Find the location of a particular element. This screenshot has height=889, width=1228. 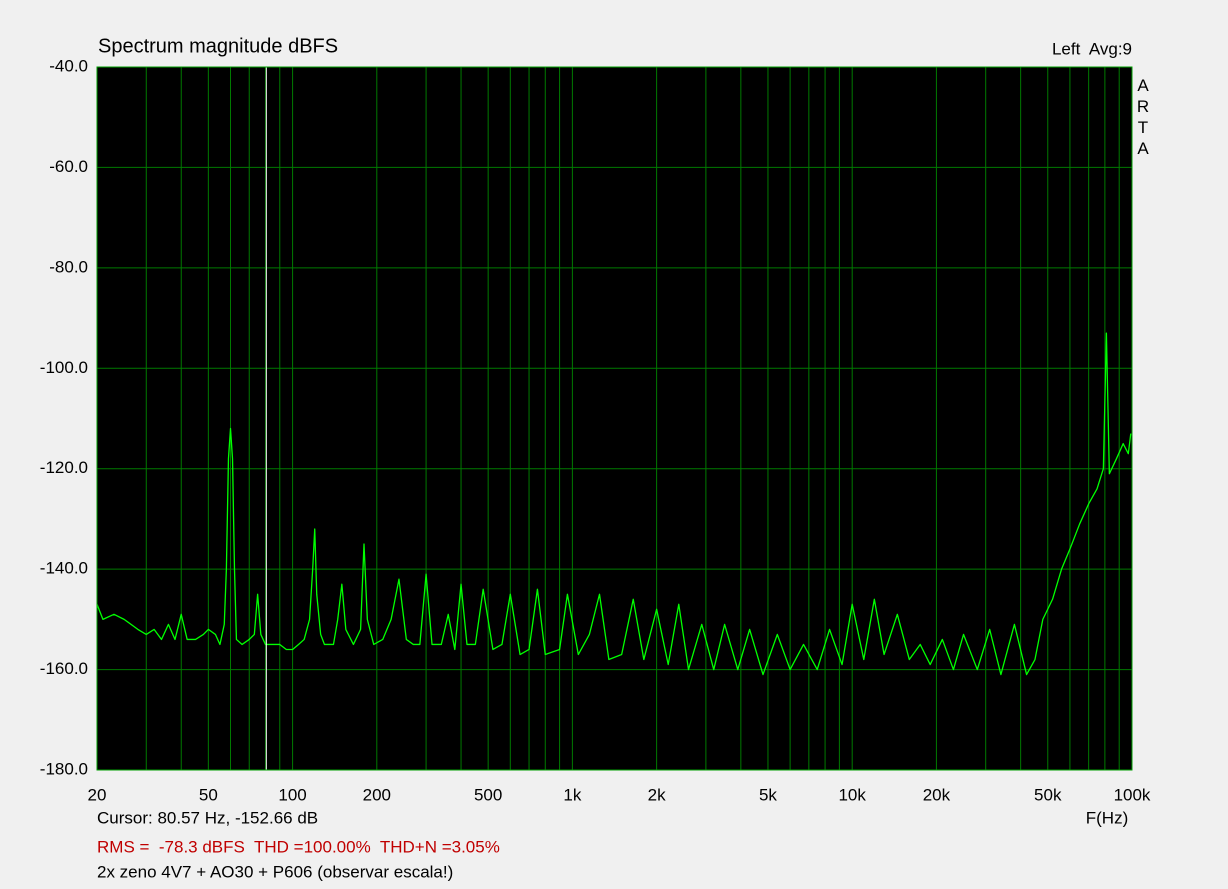

channel-label: Left Avg:9 is located at coordinates (1092, 48).